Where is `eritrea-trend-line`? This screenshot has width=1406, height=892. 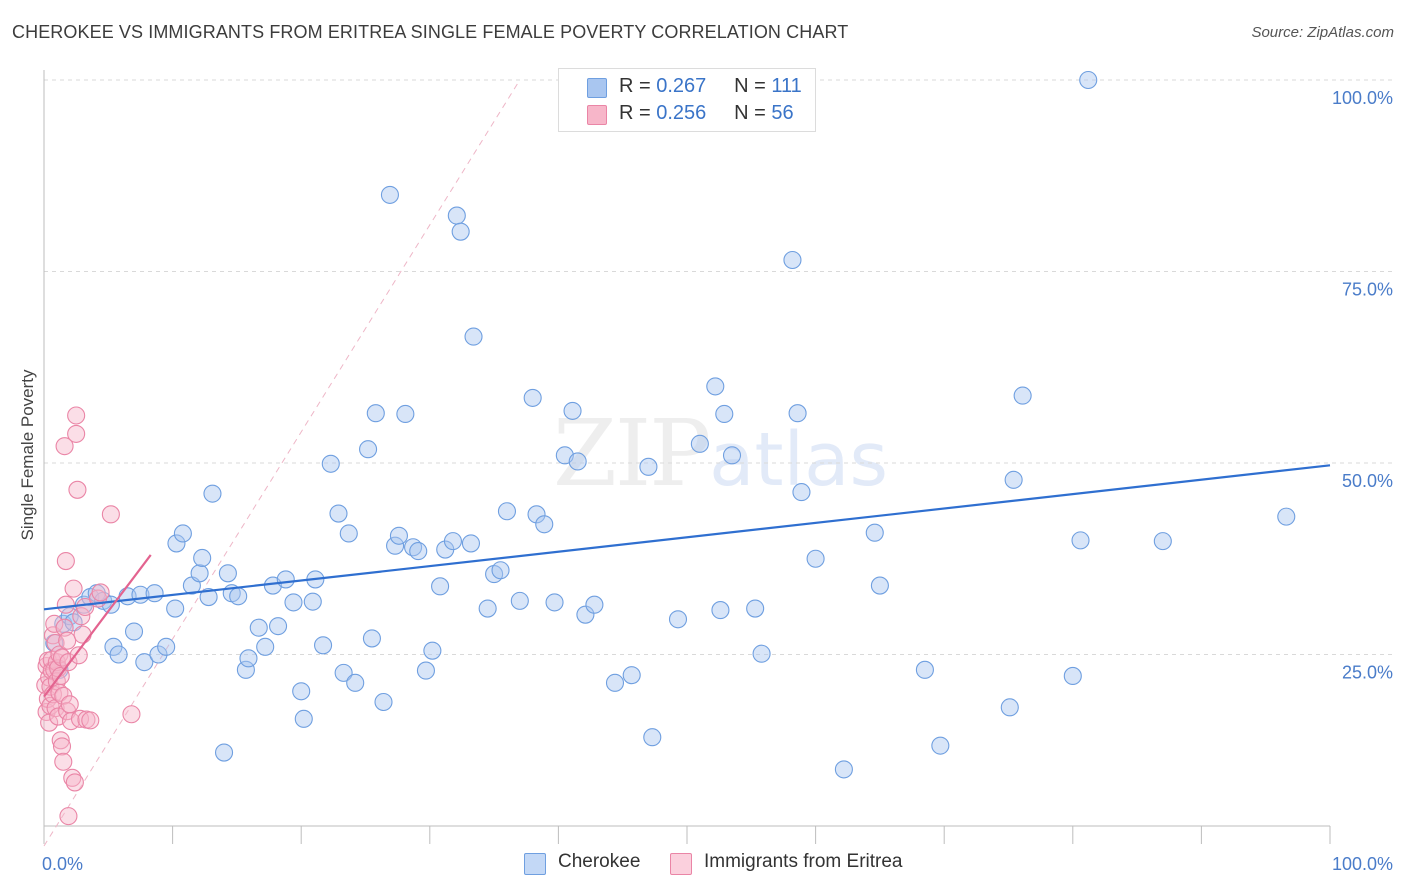 eritrea-trend-line is located at coordinates (97, 626).